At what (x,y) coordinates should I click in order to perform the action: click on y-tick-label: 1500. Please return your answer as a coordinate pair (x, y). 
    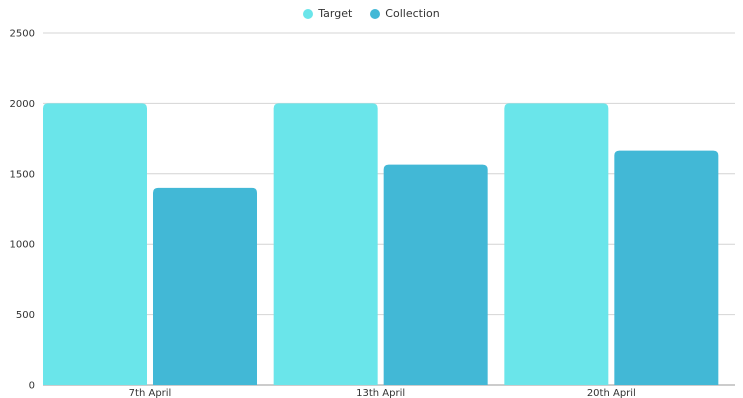
    Looking at the image, I should click on (22, 174).